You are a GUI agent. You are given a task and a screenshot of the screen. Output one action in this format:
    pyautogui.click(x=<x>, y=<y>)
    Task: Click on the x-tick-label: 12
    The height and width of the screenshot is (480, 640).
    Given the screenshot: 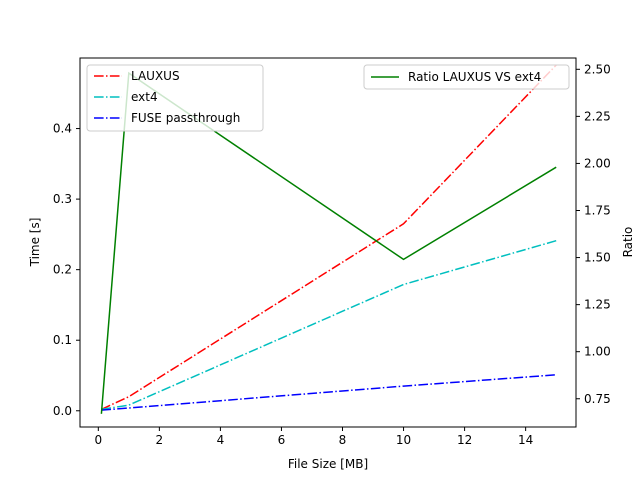 What is the action you would take?
    pyautogui.click(x=464, y=440)
    